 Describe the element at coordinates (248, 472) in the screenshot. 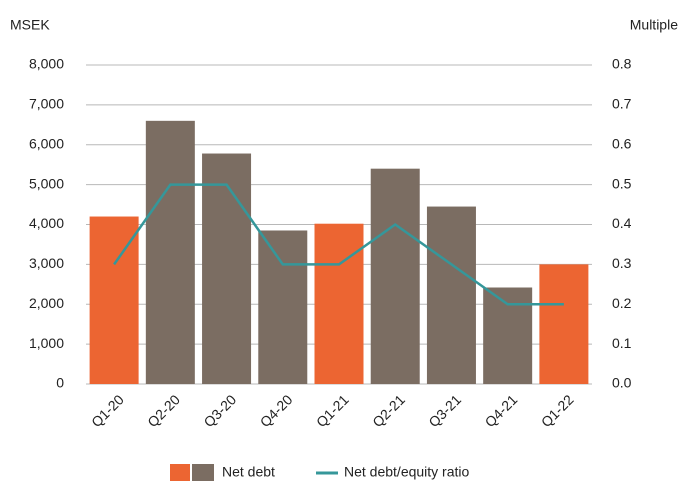

I see `legend-label: Net debt` at that location.